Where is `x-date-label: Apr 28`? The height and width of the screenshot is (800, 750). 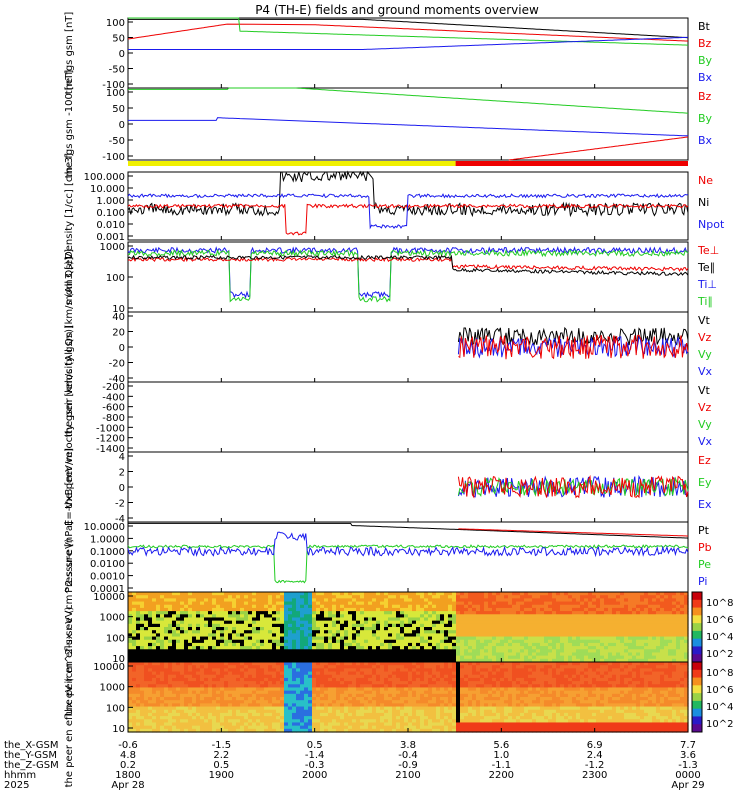 x-date-label: Apr 28 is located at coordinates (127, 785).